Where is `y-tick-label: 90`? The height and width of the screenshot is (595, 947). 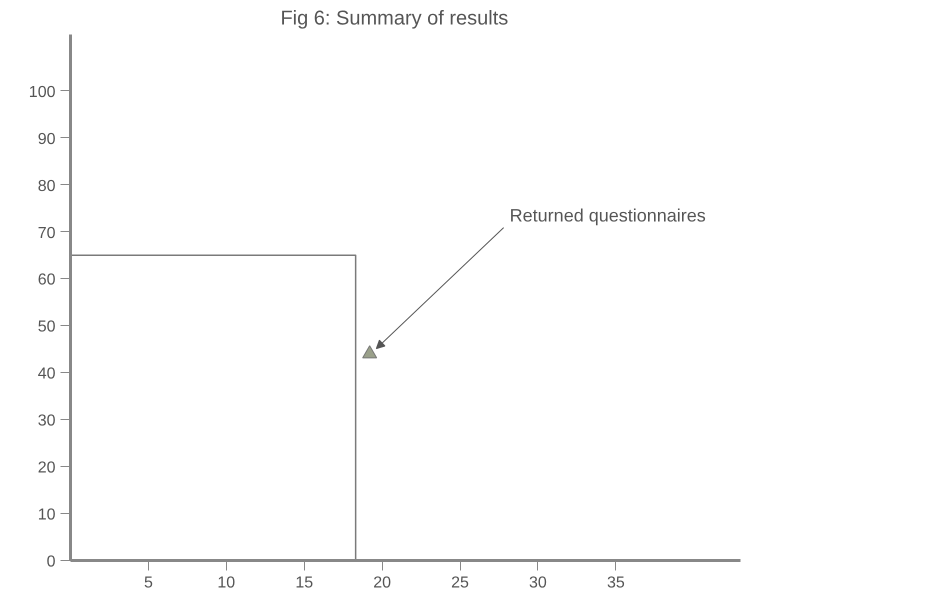
y-tick-label: 90 is located at coordinates (47, 139).